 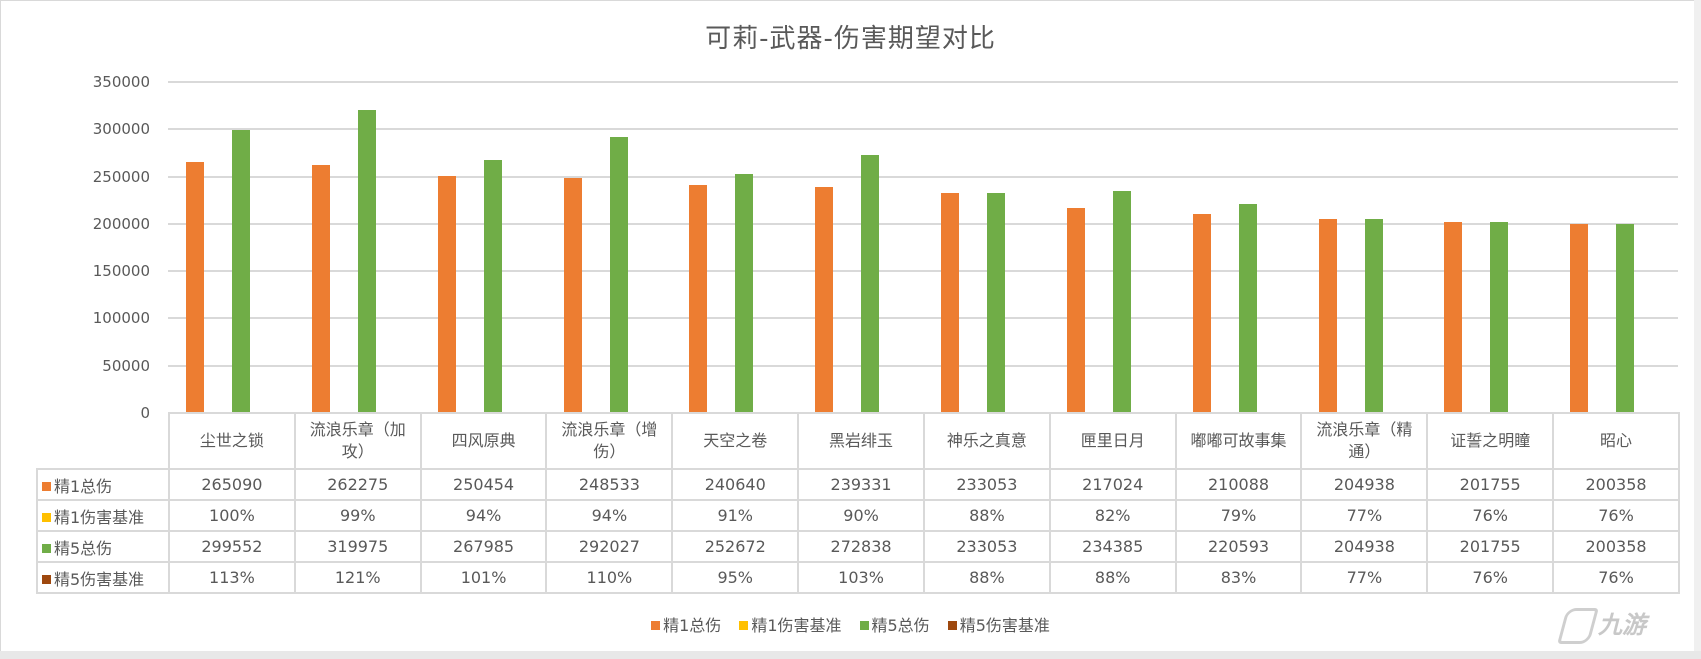 I want to click on y-tick-label: 300000, so click(x=121, y=129).